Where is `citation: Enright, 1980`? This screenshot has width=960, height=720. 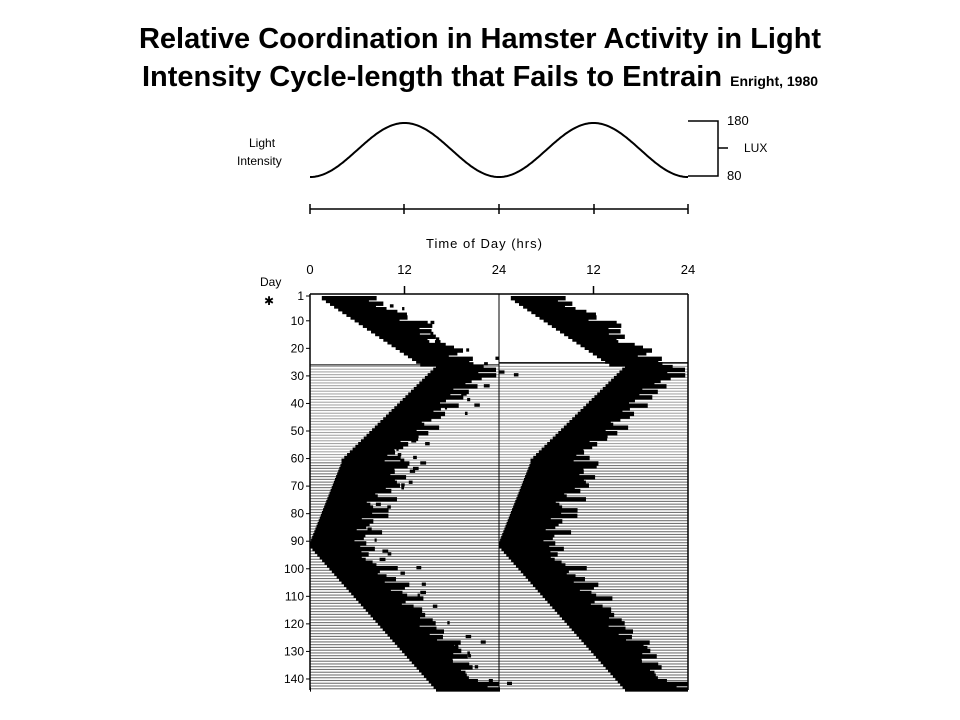 citation: Enright, 1980 is located at coordinates (774, 81).